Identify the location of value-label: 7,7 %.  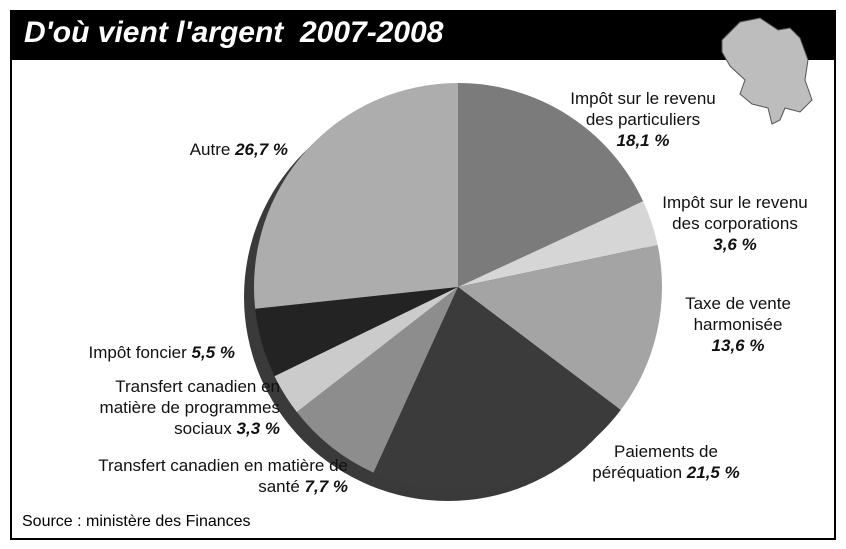
(326, 486).